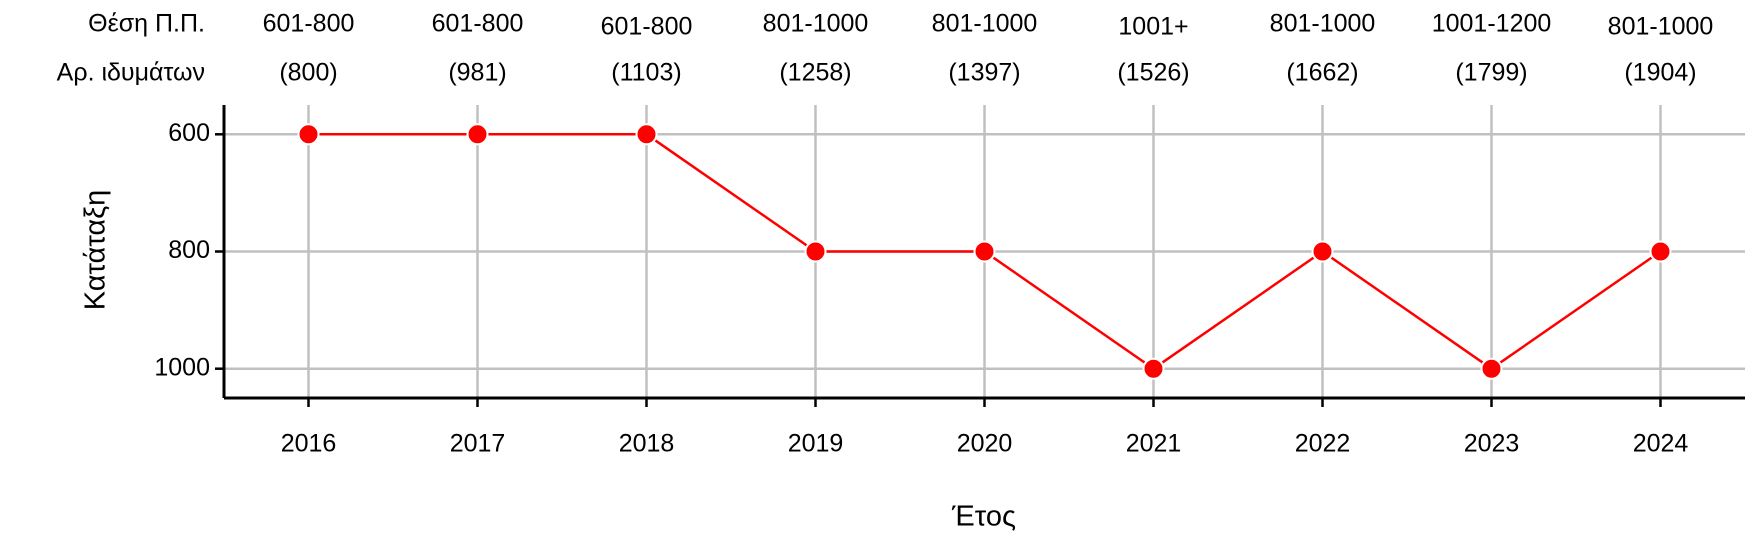  Describe the element at coordinates (1153, 27) in the screenshot. I see `annotation: 1001+` at that location.